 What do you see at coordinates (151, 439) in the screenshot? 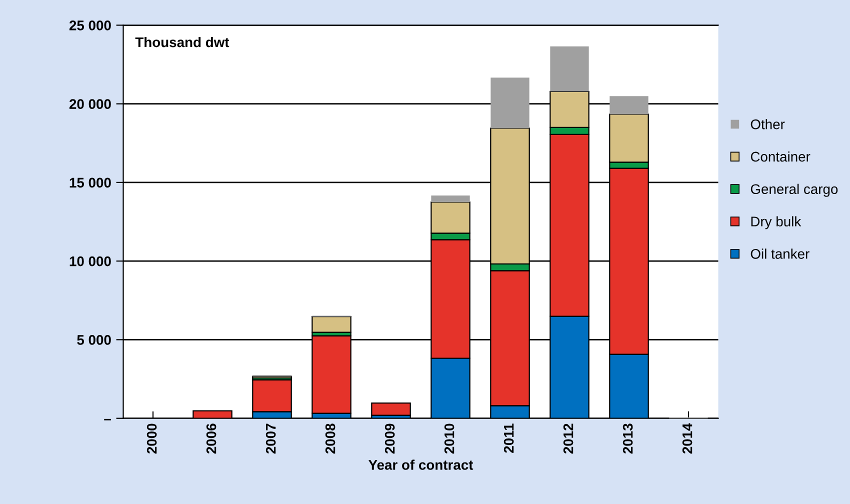
I see `x-tick-label: 2000` at bounding box center [151, 439].